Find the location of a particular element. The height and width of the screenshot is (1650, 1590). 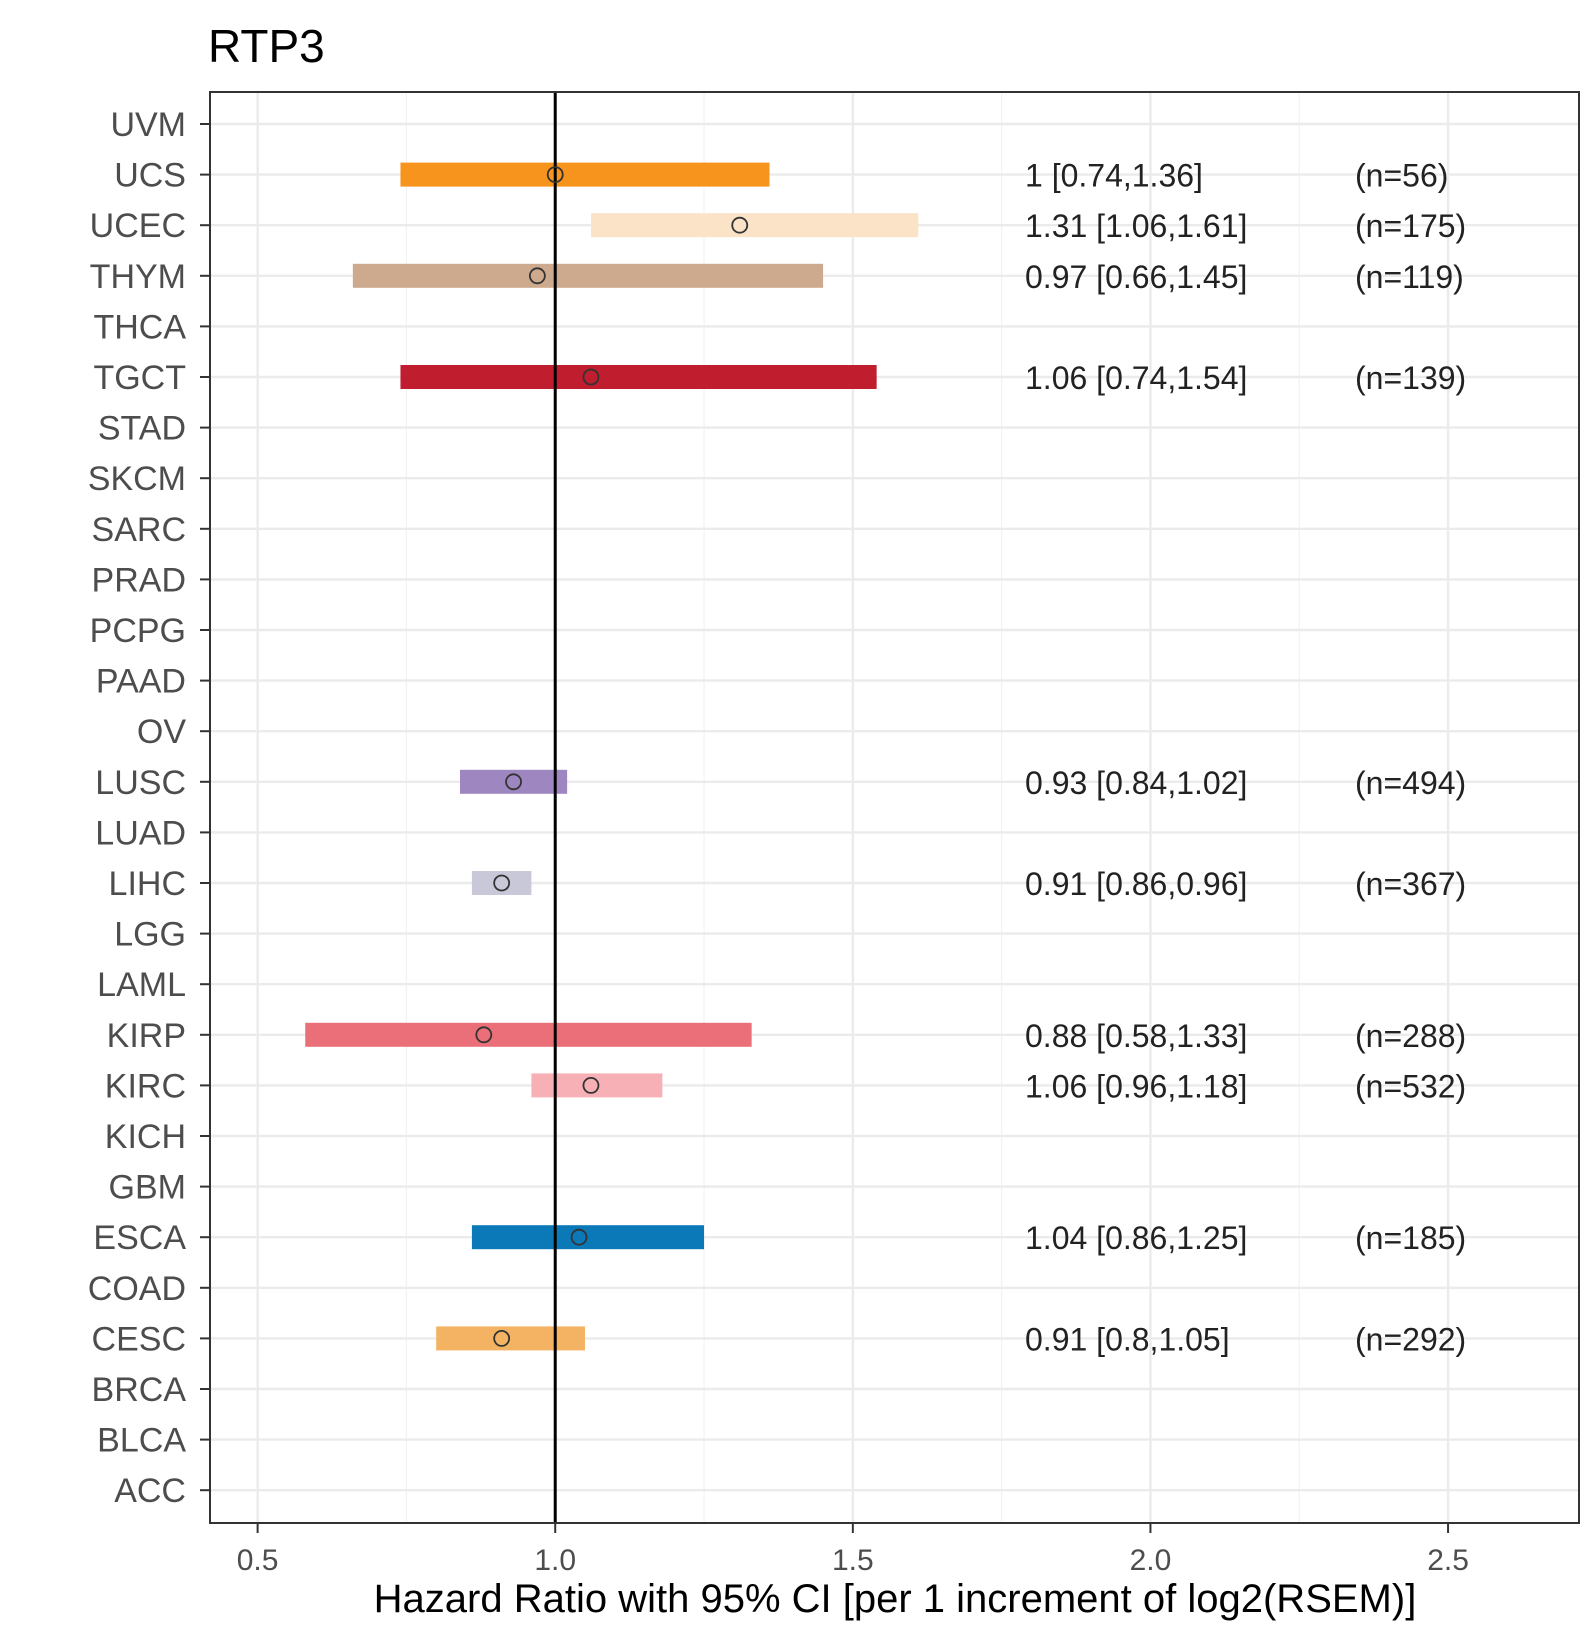

n-label-kirc: (n=532) is located at coordinates (1410, 1086).